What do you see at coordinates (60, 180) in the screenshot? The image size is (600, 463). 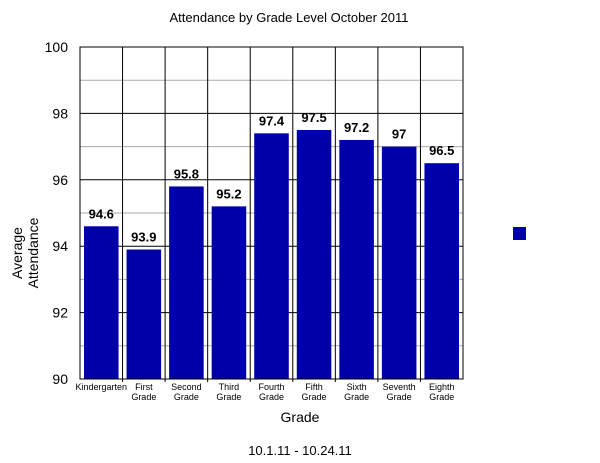 I see `y-tick-label: 96` at bounding box center [60, 180].